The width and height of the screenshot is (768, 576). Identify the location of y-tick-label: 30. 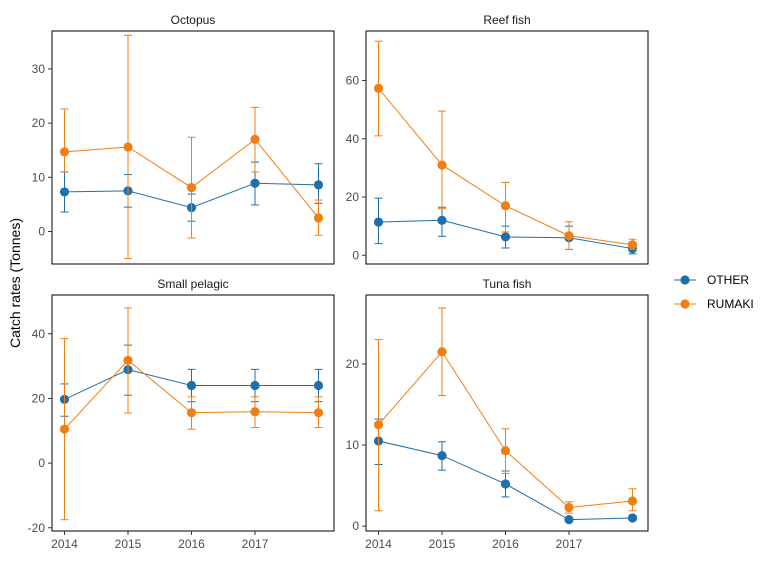
(39, 69).